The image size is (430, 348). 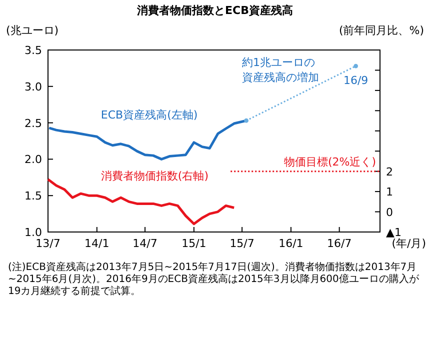 I want to click on line-series, so click(x=148, y=139).